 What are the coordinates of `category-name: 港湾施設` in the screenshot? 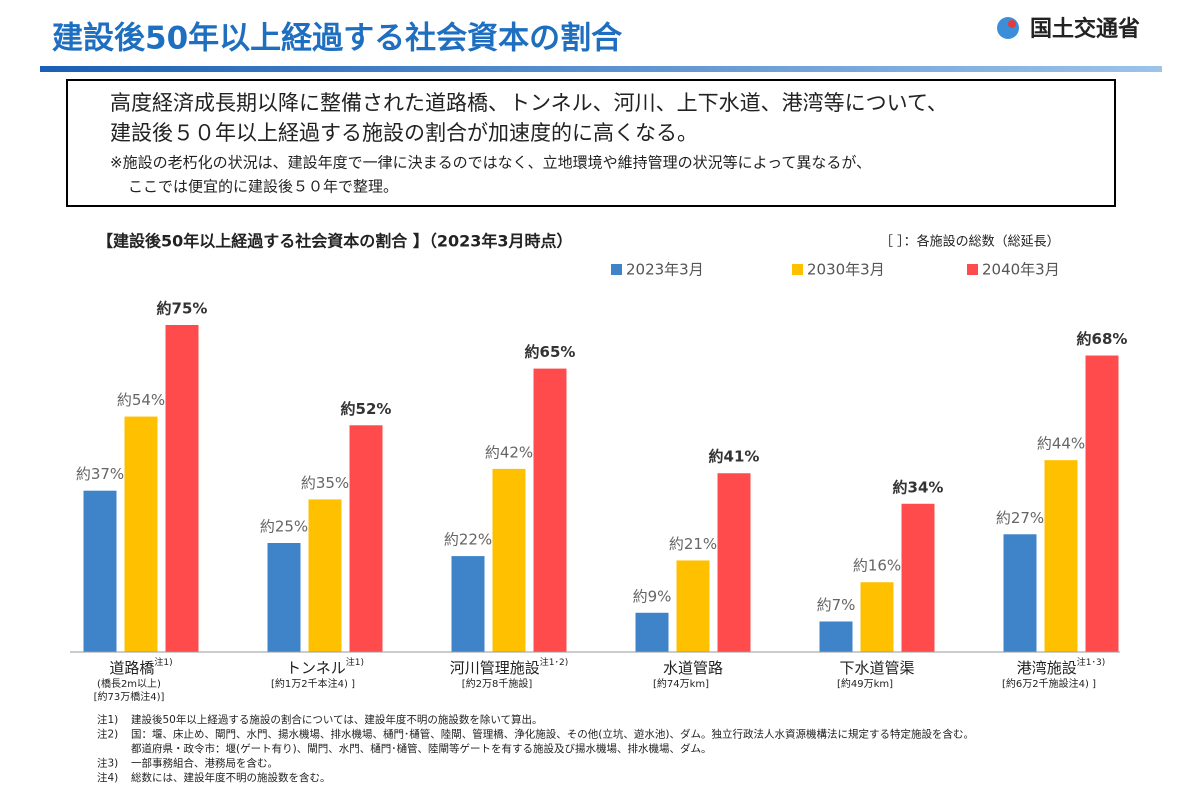 It's located at (1047, 668).